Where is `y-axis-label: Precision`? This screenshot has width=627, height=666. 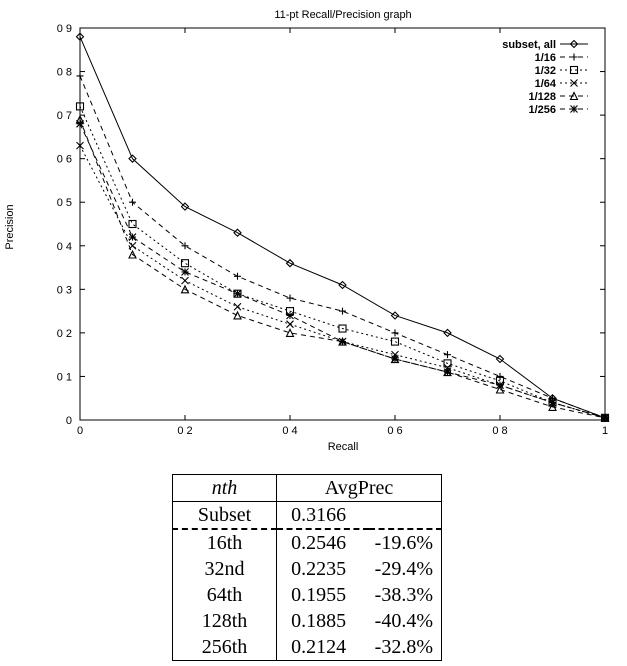 y-axis-label: Precision is located at coordinates (10, 226).